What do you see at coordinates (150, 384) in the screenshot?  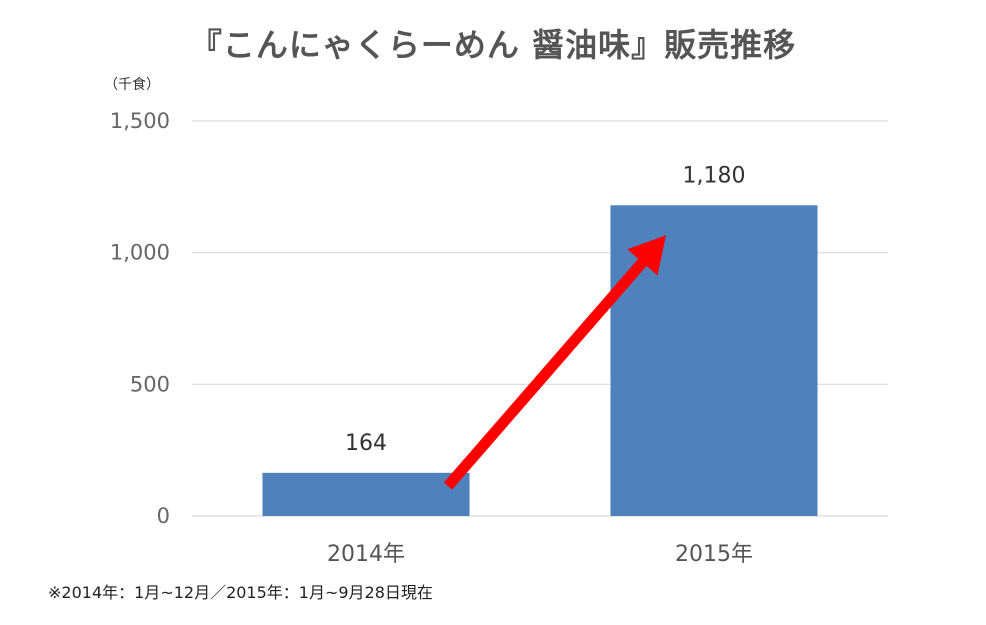 I see `y-tick-label: 500` at bounding box center [150, 384].